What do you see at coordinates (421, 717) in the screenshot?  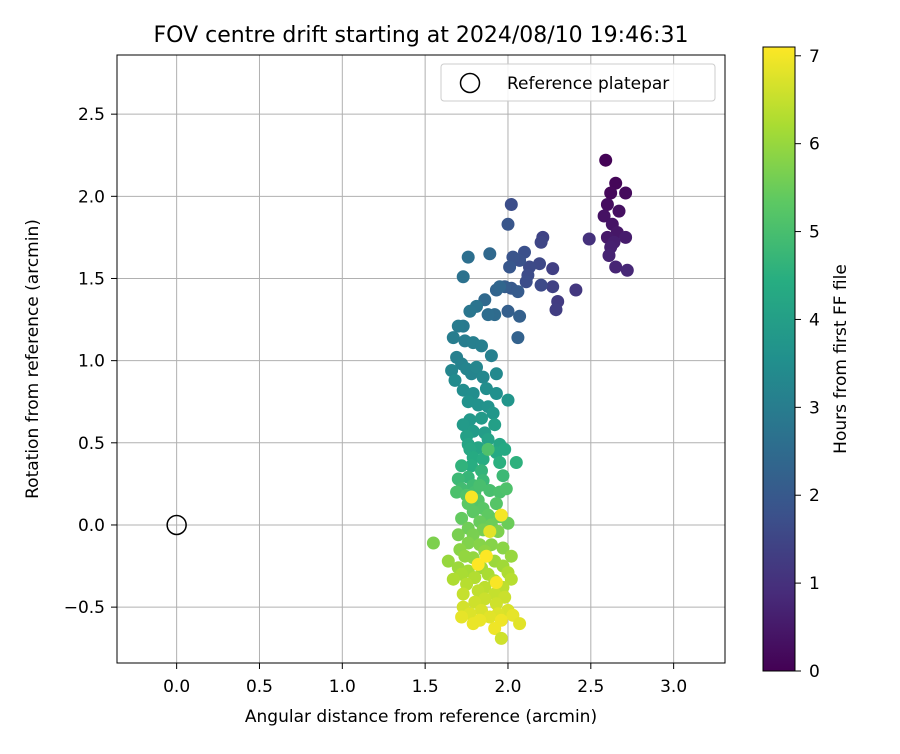 I see `x-axis-label: Angular distance from reference (arcmin)` at bounding box center [421, 717].